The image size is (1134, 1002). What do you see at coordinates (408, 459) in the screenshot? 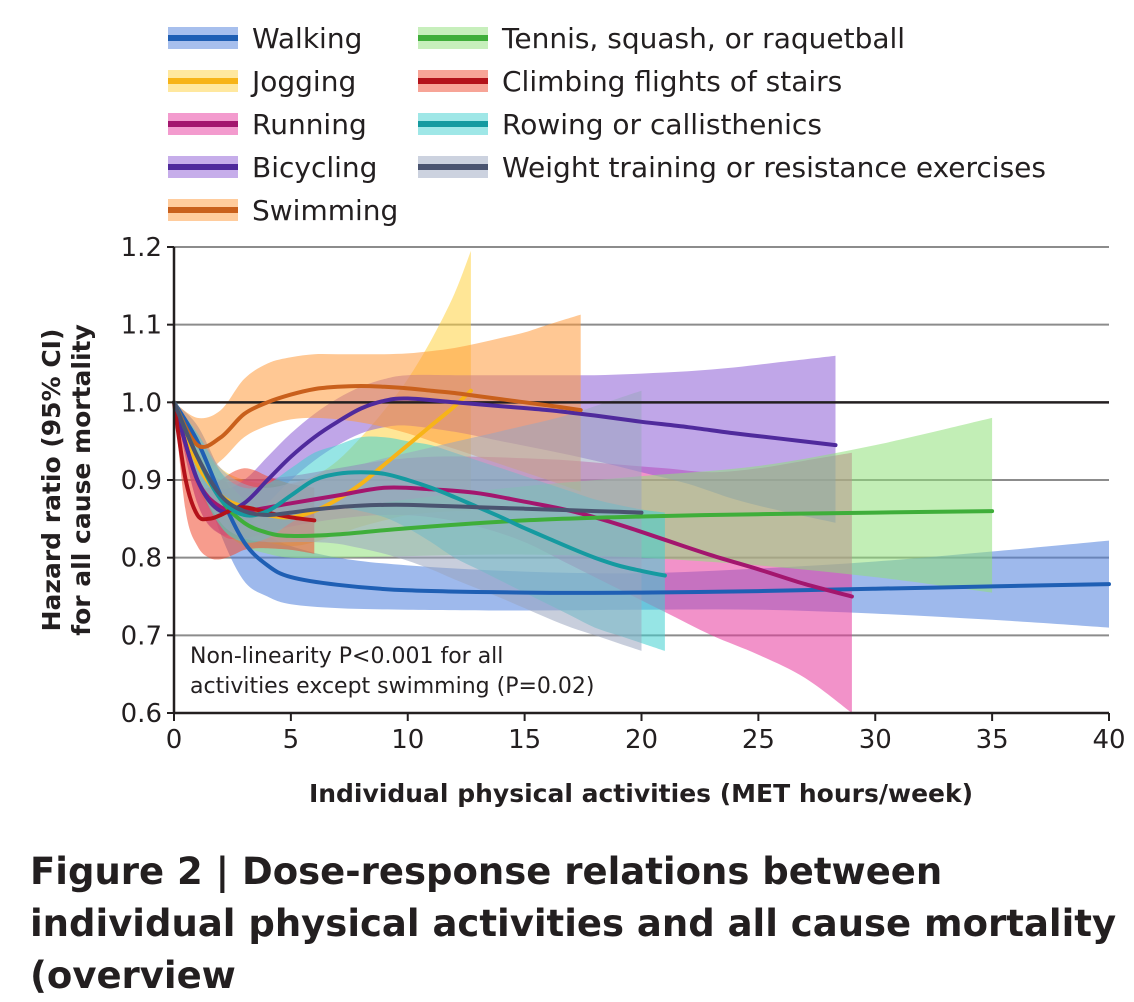
I see `line-weight-training-or-resistance-exercises` at bounding box center [408, 459].